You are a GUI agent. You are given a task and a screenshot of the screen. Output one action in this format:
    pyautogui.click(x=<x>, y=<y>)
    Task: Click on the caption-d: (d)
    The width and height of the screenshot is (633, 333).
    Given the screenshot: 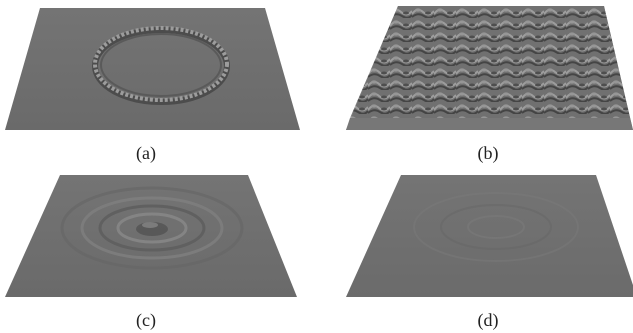 What is the action you would take?
    pyautogui.click(x=488, y=320)
    